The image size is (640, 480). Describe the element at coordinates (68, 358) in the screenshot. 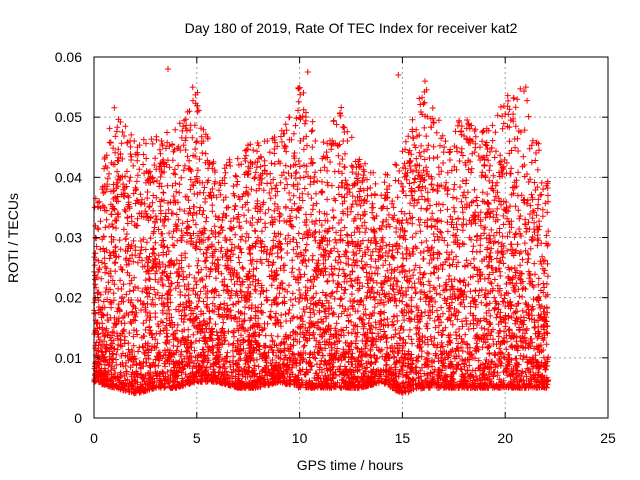

I see `y-tick-label: 0.01` at that location.